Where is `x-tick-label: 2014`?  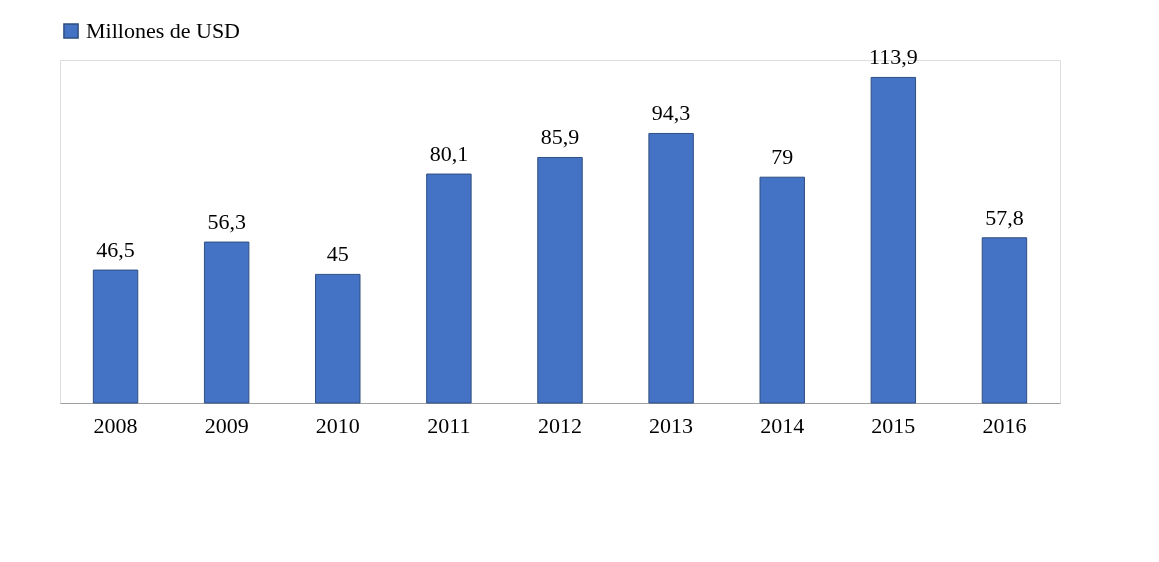
x-tick-label: 2014 is located at coordinates (782, 425).